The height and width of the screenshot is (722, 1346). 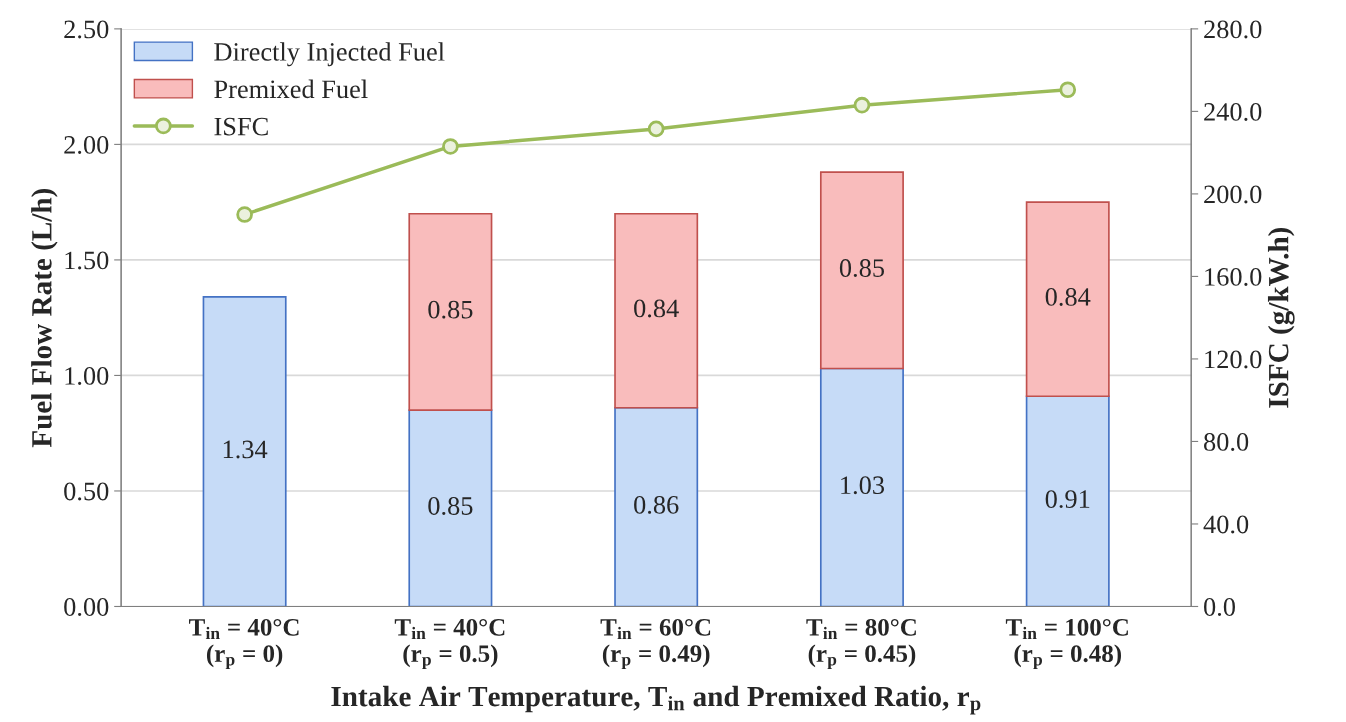 What do you see at coordinates (241, 126) in the screenshot?
I see `legend-label: ISFC` at bounding box center [241, 126].